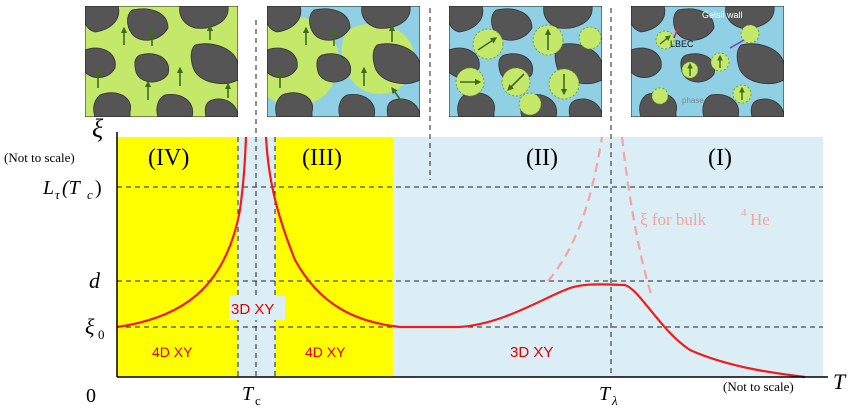  What do you see at coordinates (682, 44) in the screenshot?
I see `inset-lbec-label: LBEC` at bounding box center [682, 44].